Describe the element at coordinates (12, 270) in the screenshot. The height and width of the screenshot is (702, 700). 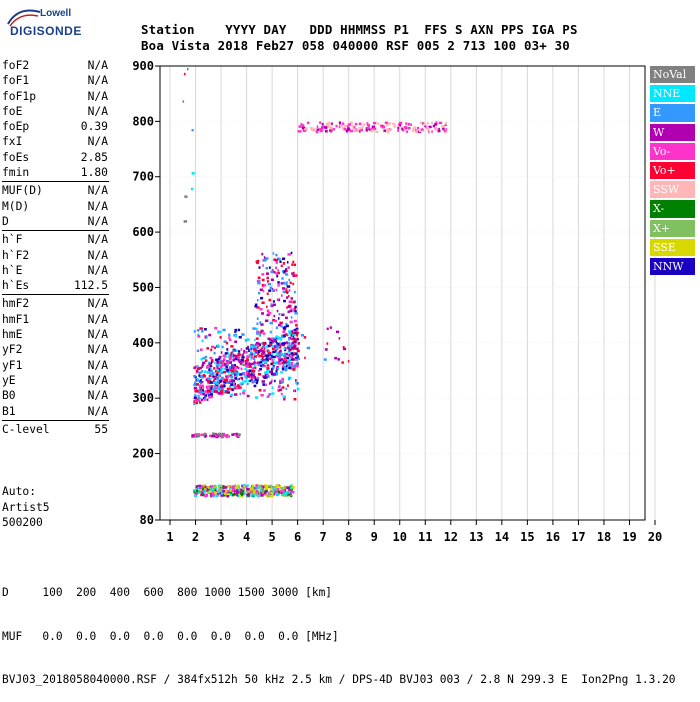
I see `param-label: h`E` at that location.